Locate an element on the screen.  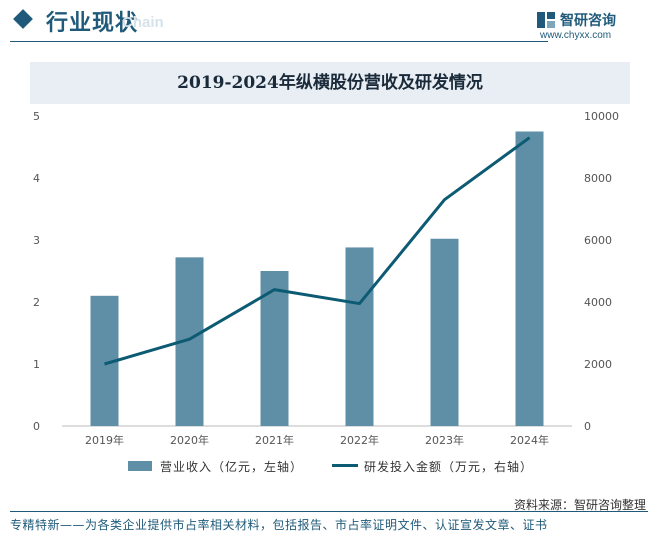
x-tick-label: 2023年 is located at coordinates (444, 440).